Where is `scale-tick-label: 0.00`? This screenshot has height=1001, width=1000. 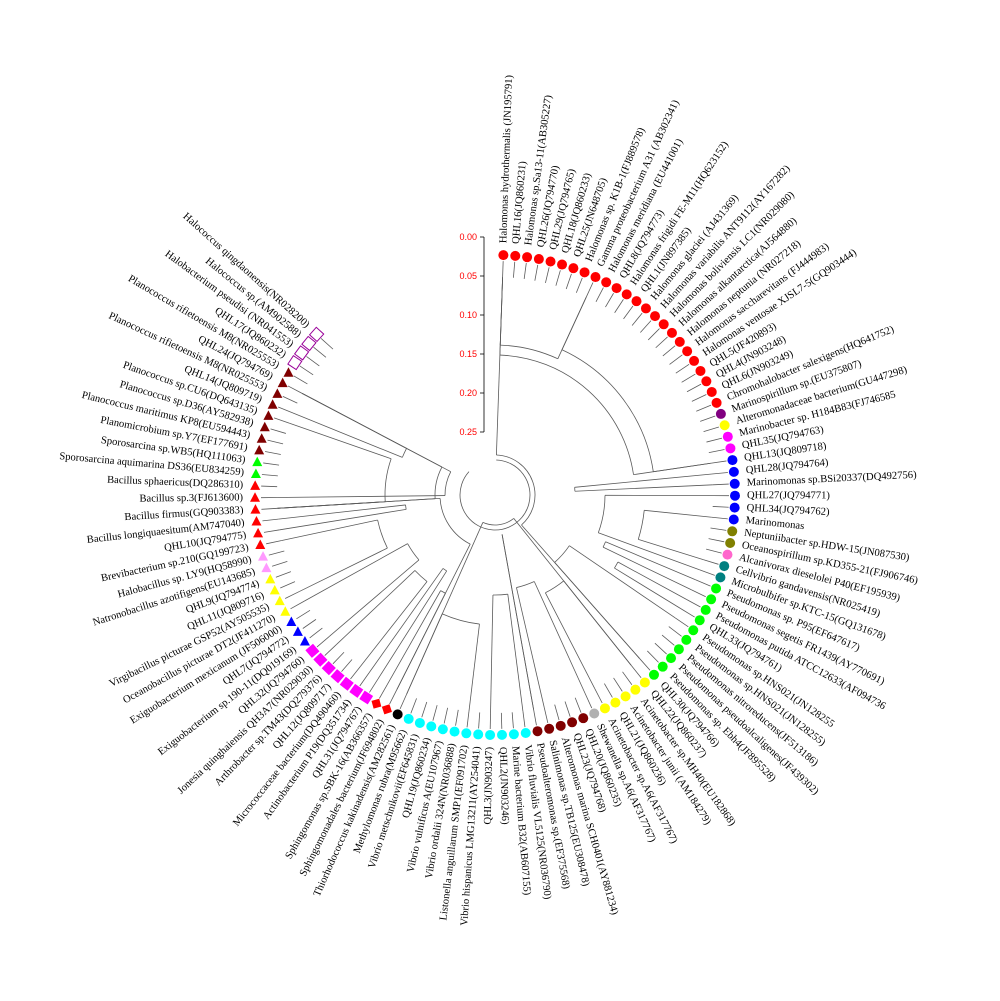 scale-tick-label: 0.00 is located at coordinates (468, 237).